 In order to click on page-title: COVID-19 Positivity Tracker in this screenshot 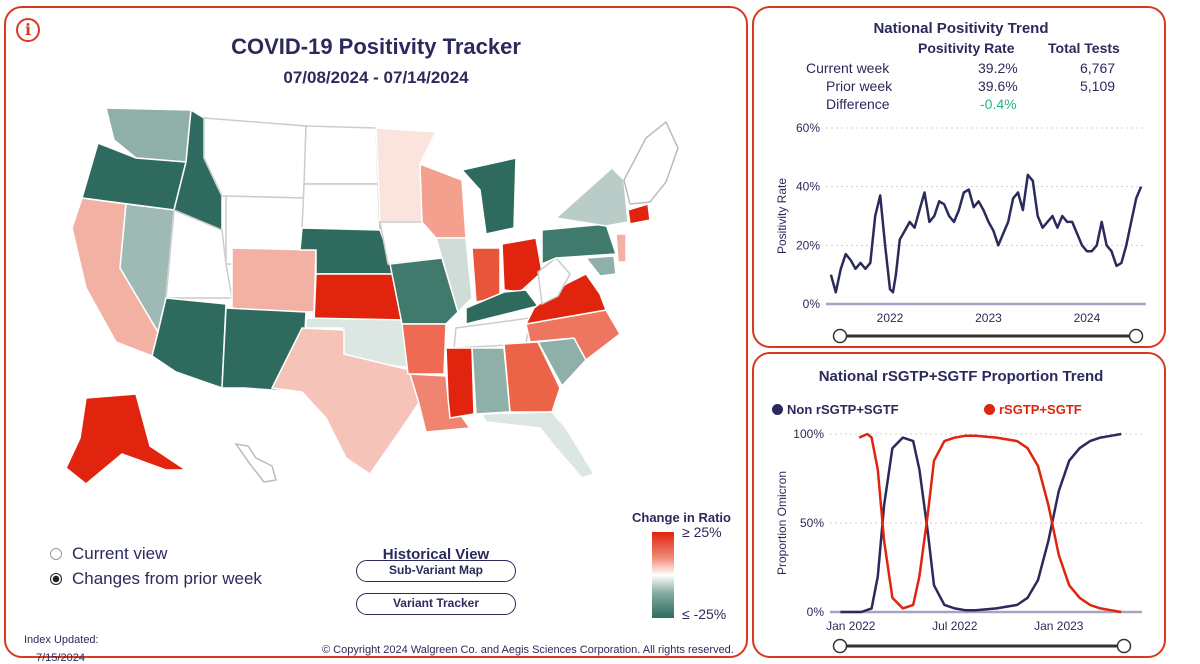, I will do `click(376, 46)`.